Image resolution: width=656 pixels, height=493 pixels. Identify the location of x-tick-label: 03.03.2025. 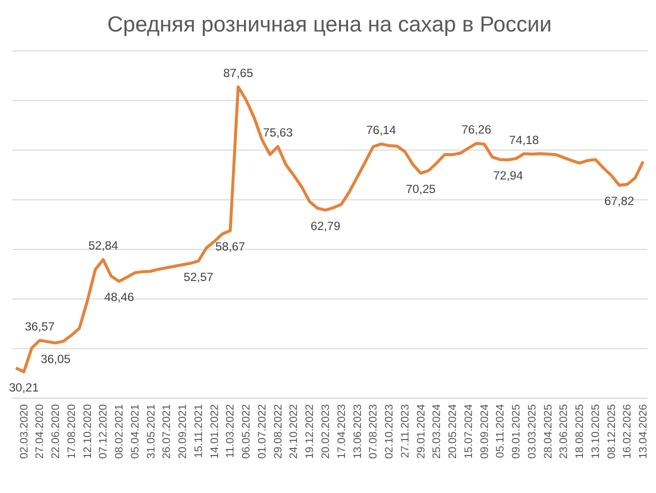
(532, 431).